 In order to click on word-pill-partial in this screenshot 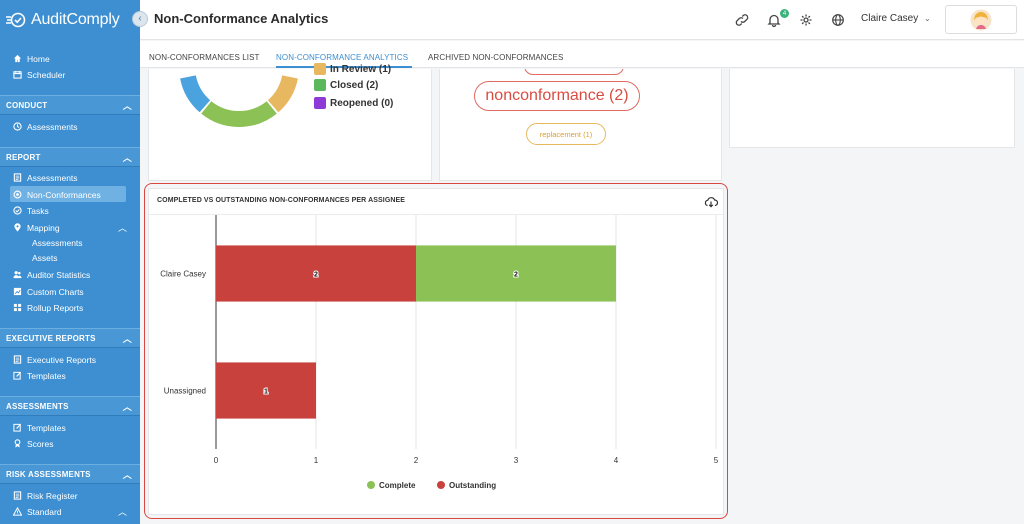, I will do `click(574, 72)`.